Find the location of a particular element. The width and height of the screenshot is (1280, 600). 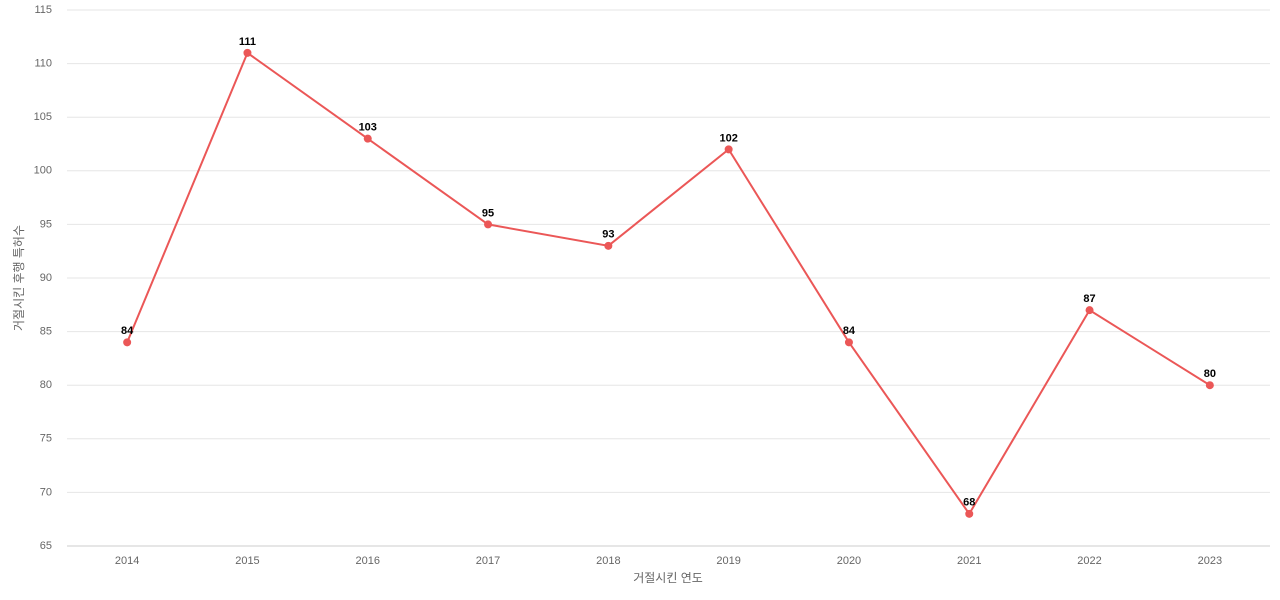

y-axis-label: 거절시킨 후행 특허수 is located at coordinates (18, 278).